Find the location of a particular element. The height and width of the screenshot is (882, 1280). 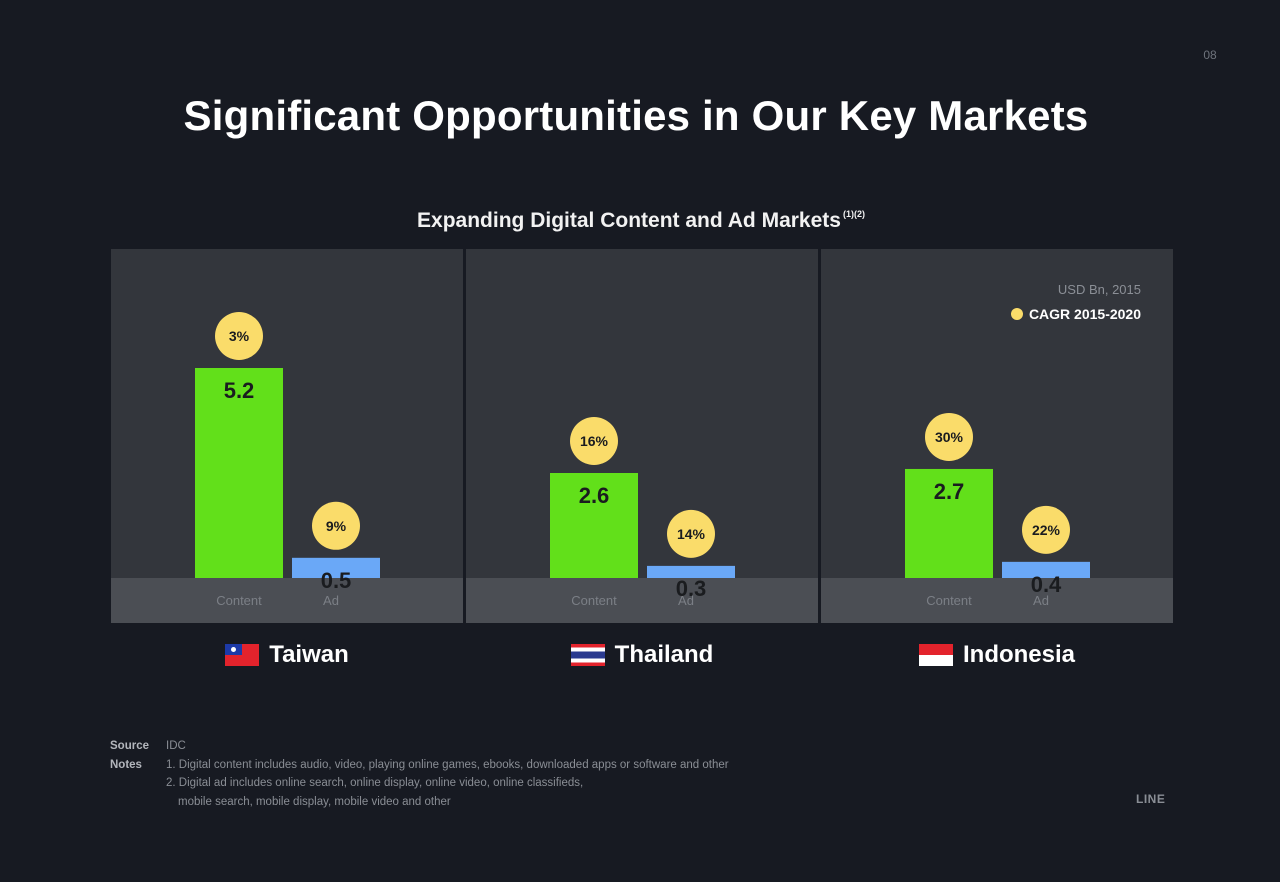

source-value: IDC is located at coordinates (176, 746).